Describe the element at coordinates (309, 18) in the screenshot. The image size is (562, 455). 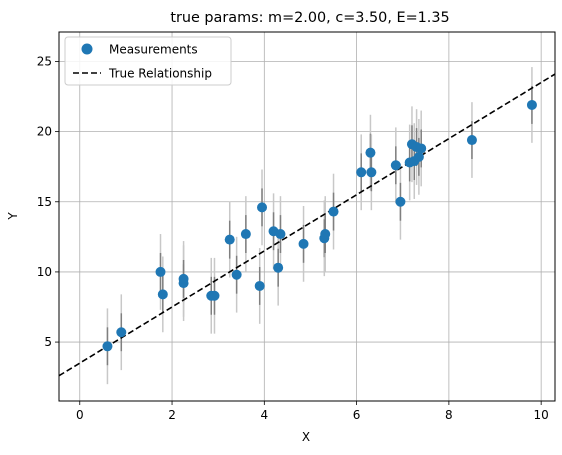
I see `chart-title: true params: m=2.00, c=3.50, E=1.35` at that location.